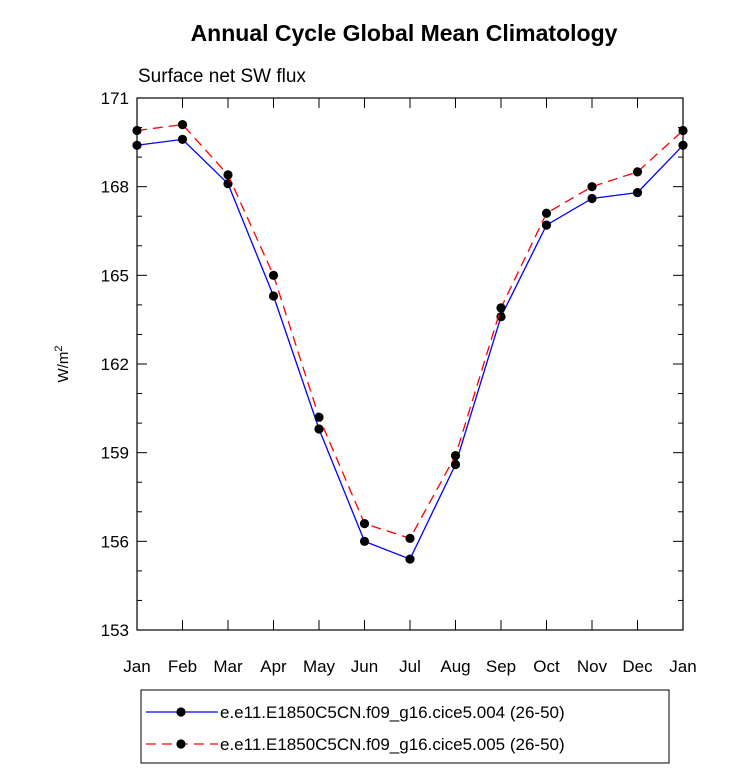  What do you see at coordinates (546, 666) in the screenshot?
I see `x-tick-label: Oct` at bounding box center [546, 666].